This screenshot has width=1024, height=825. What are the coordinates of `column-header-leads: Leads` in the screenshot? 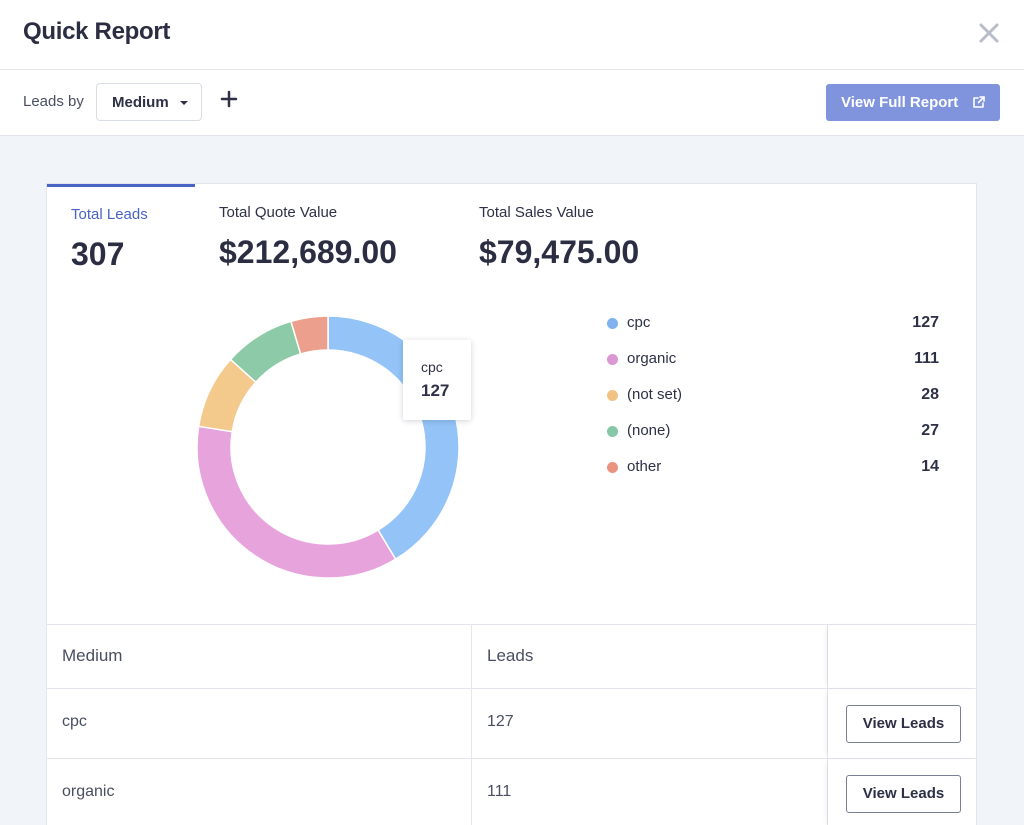 It's located at (510, 655).